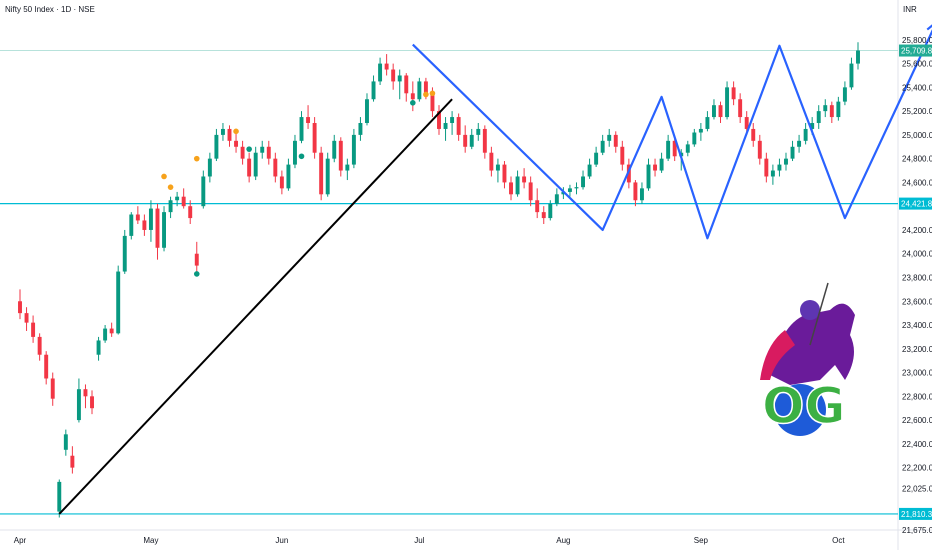 The width and height of the screenshot is (932, 550). I want to click on y-tick-label: 22,800.00, so click(917, 396).